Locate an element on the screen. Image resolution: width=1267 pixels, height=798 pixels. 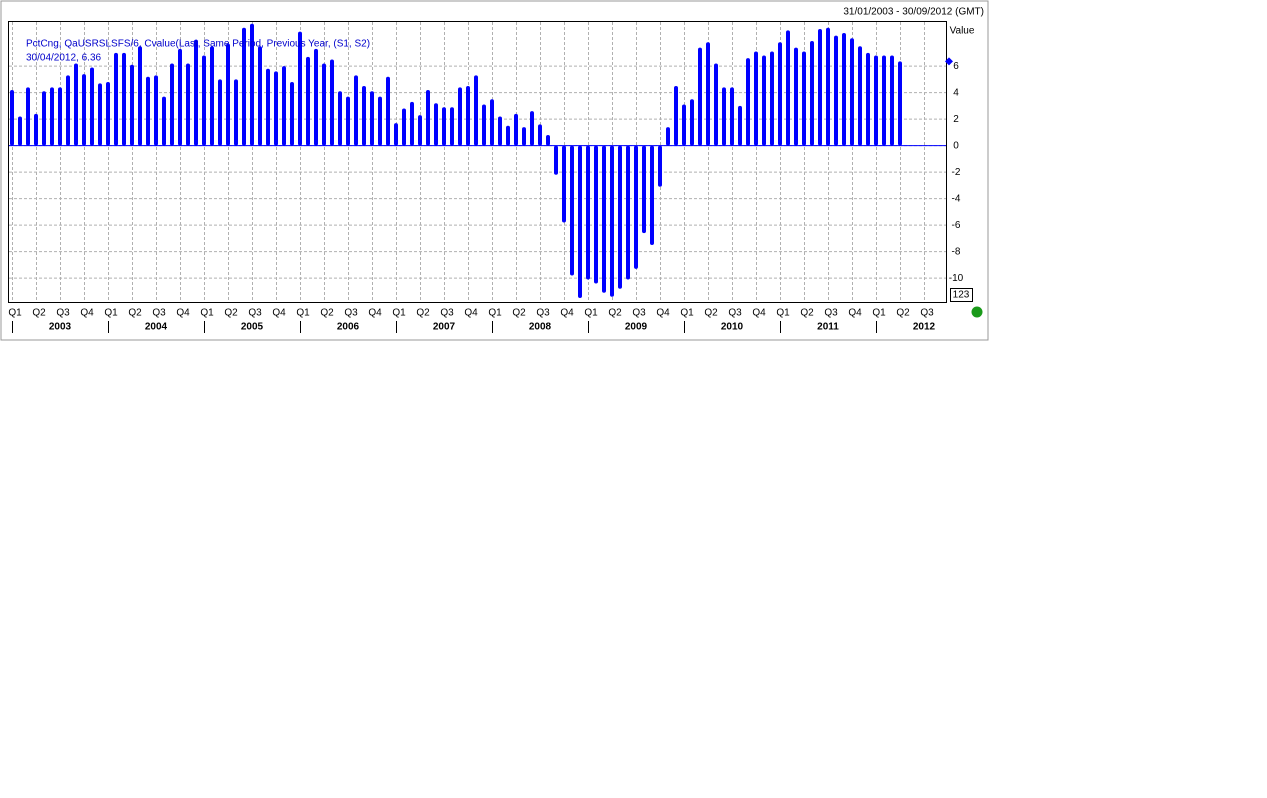
date-range: 31/01/2003 - 30/09/2012 (GMT) is located at coordinates (913, 12).